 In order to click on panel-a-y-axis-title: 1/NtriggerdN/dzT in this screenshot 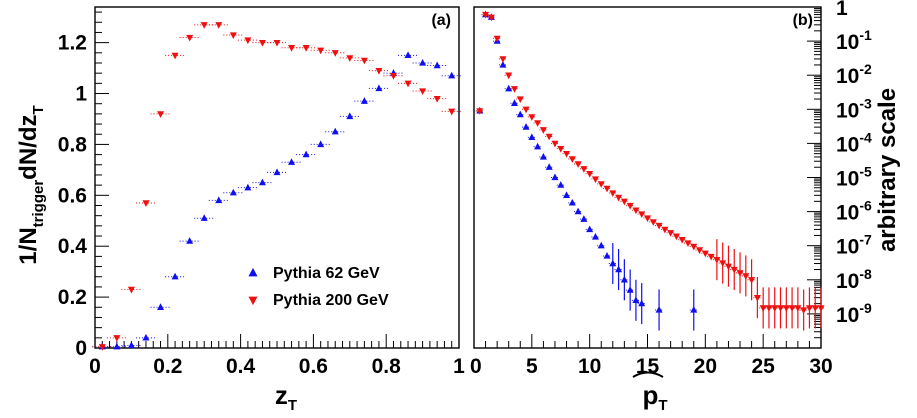, I will do `click(31, 184)`.